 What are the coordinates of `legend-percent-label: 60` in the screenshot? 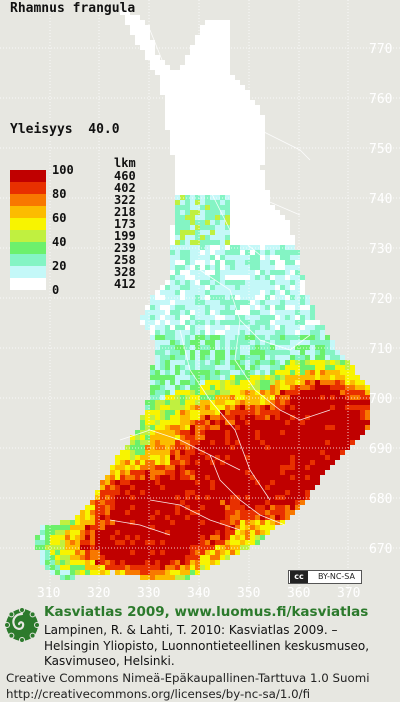 It's located at (59, 218).